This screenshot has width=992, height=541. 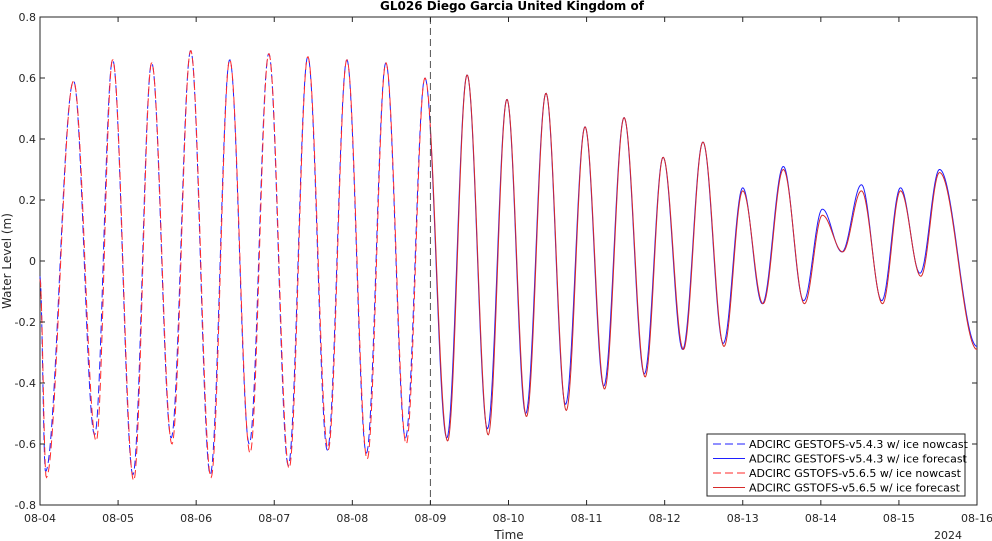 I want to click on x-axis-label: Time, so click(x=508, y=534).